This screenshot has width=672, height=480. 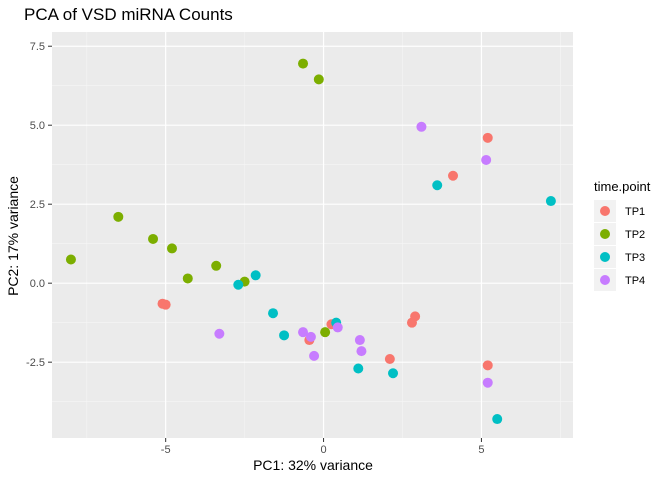 I want to click on y-tick-label: 2.5, so click(x=37, y=205).